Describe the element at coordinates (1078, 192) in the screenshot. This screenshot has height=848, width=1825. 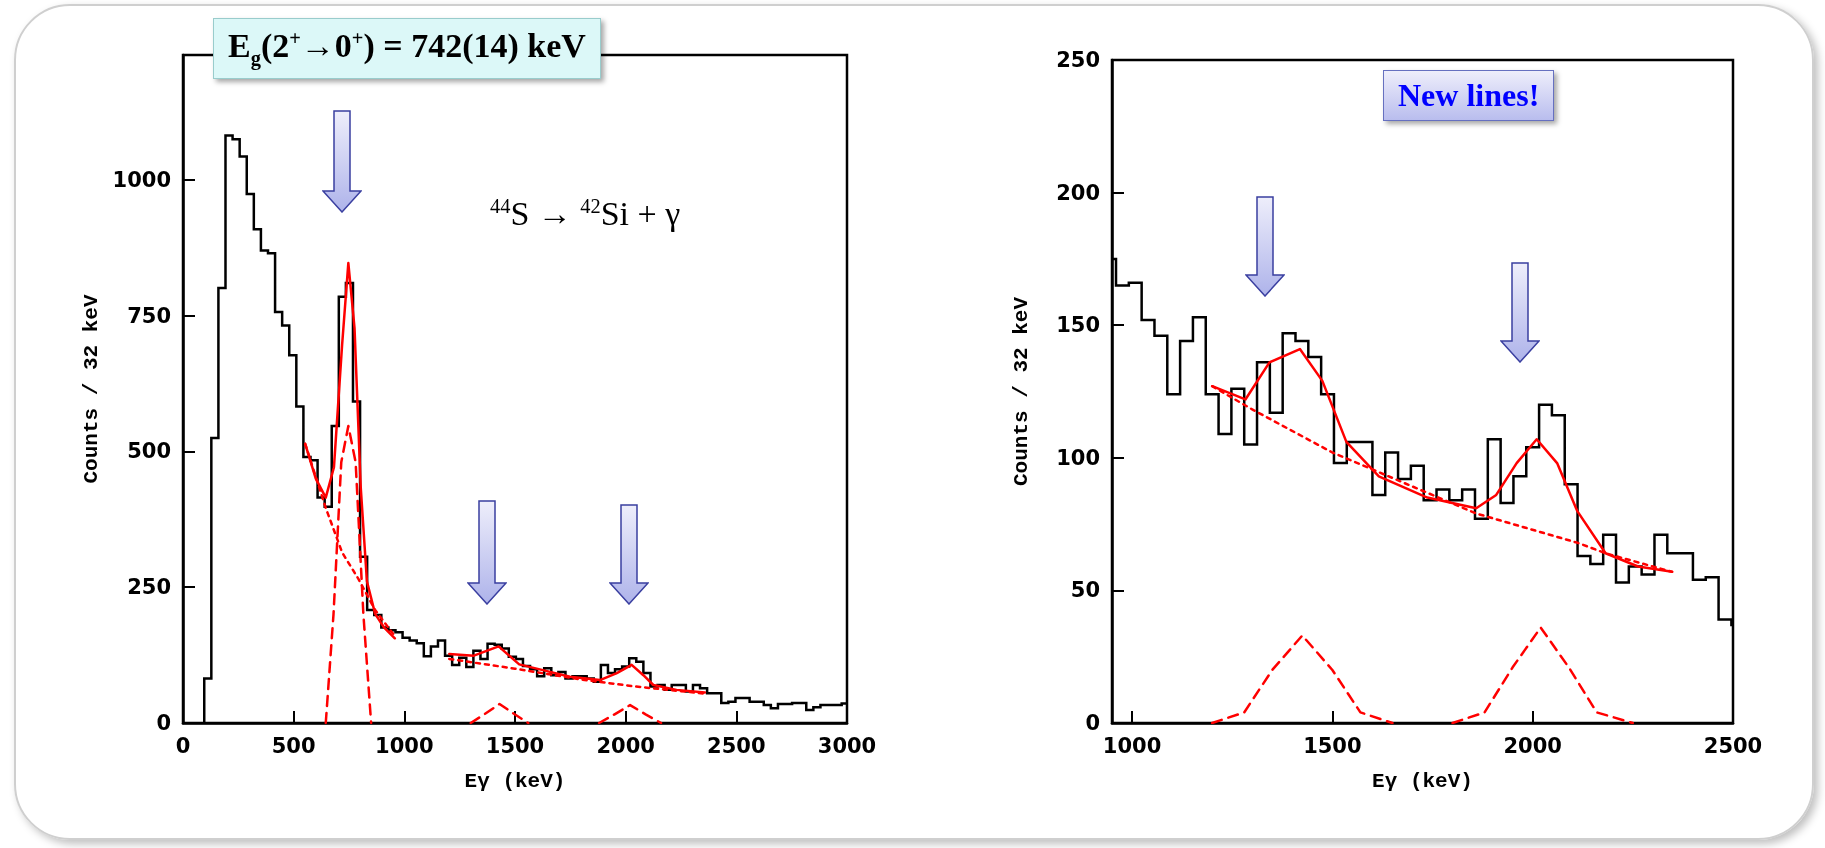
I see `y-tick-label: 200` at that location.